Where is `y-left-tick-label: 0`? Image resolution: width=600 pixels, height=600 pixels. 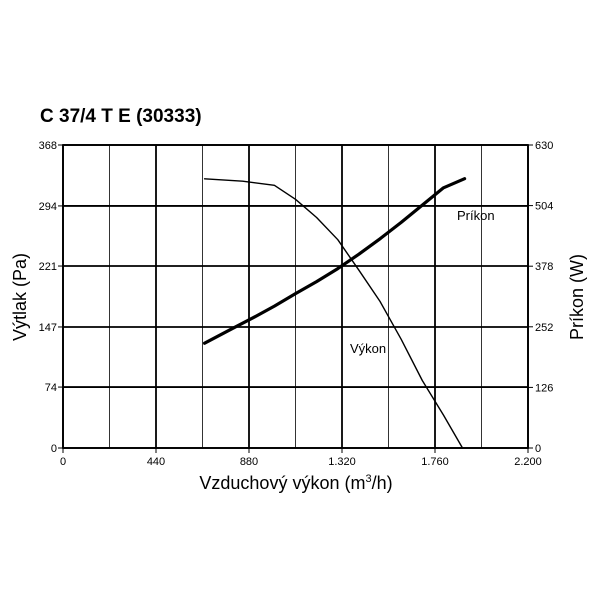
y-left-tick-label: 0 is located at coordinates (54, 449).